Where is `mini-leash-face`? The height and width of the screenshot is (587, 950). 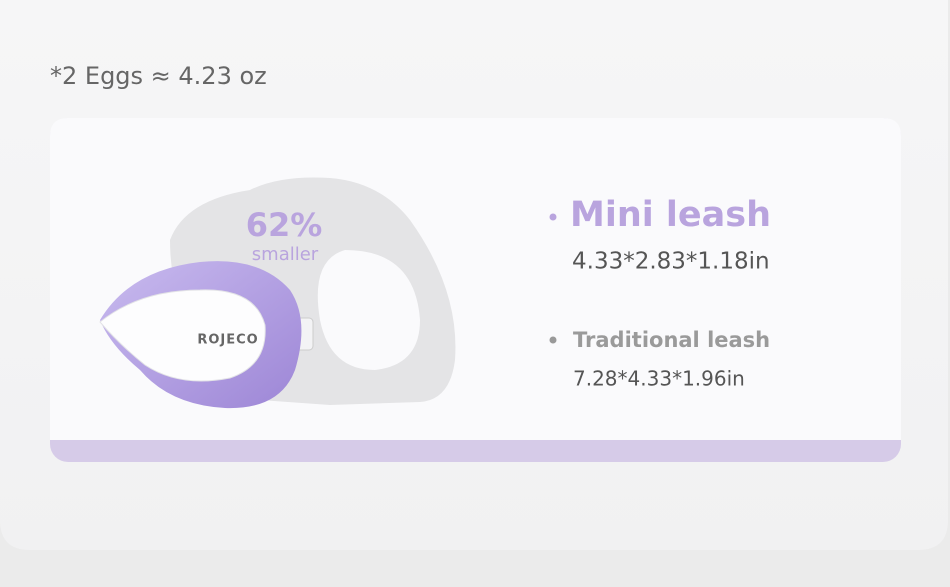
mini-leash-face is located at coordinates (182, 335).